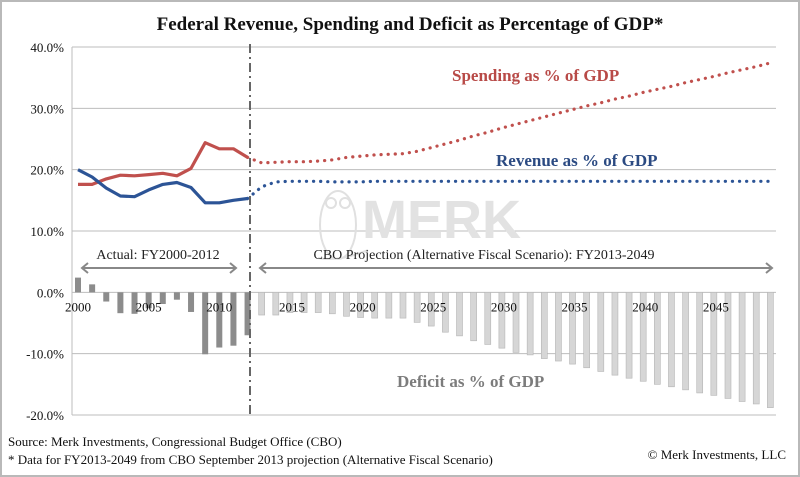  I want to click on owl-icon, so click(343, 225).